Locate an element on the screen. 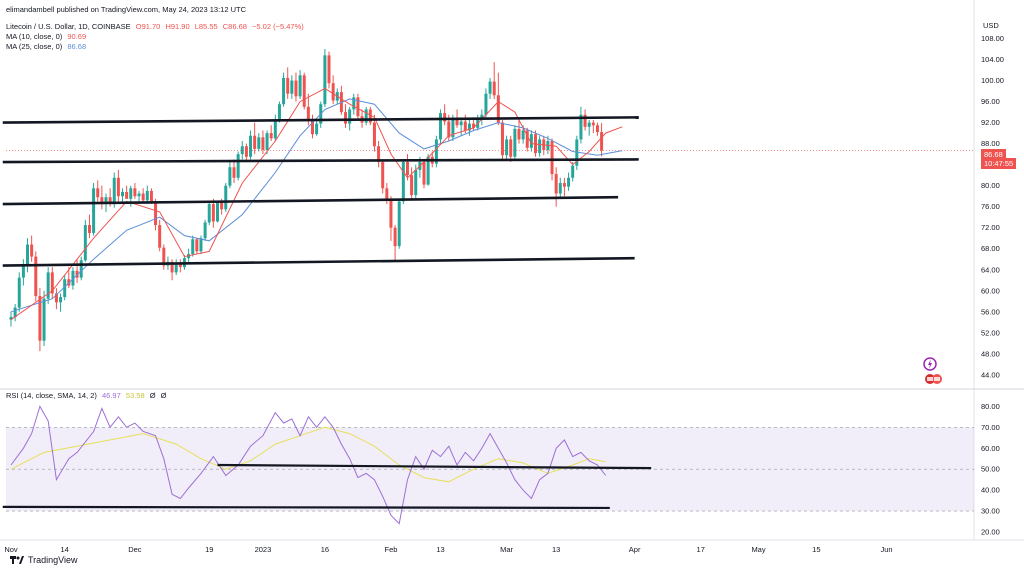 The image size is (1024, 572). rsi-tick-label: 40.00 is located at coordinates (990, 490).